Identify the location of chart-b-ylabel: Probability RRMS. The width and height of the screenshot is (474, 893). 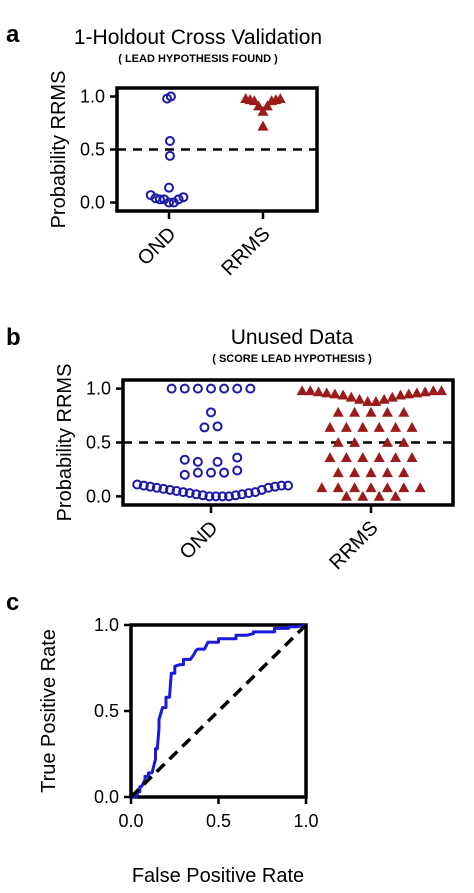
(65, 443).